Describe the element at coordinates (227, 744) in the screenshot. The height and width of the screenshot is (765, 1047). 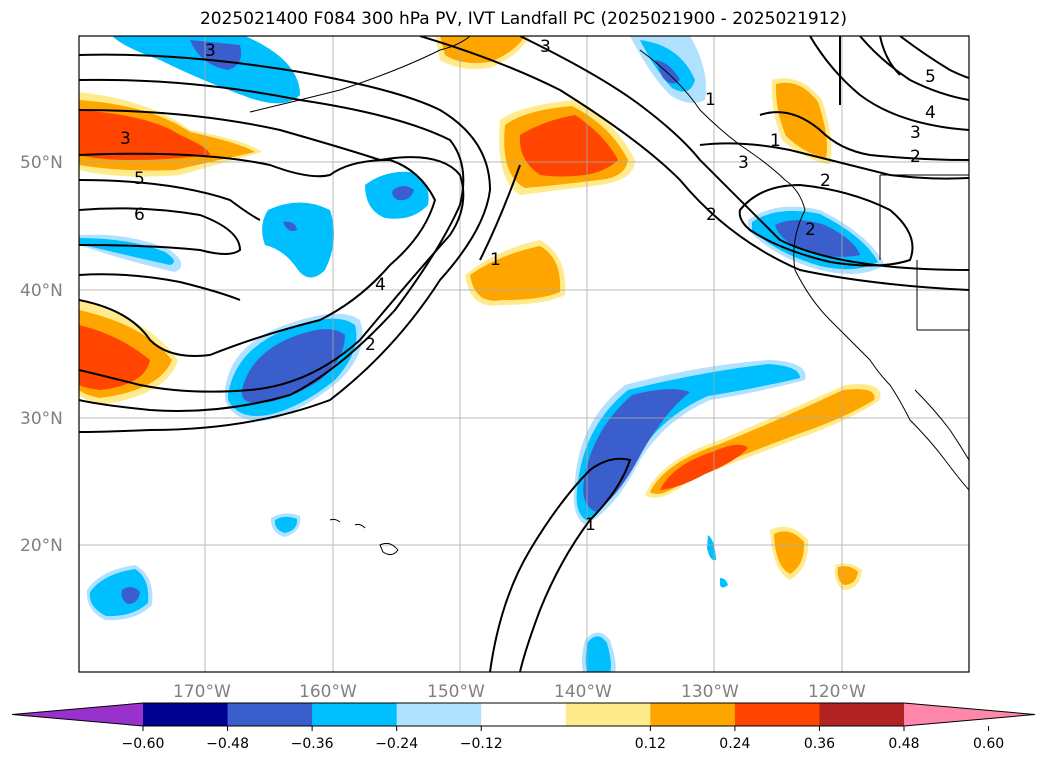
I see `colorbar-tick-label: −0.48` at that location.